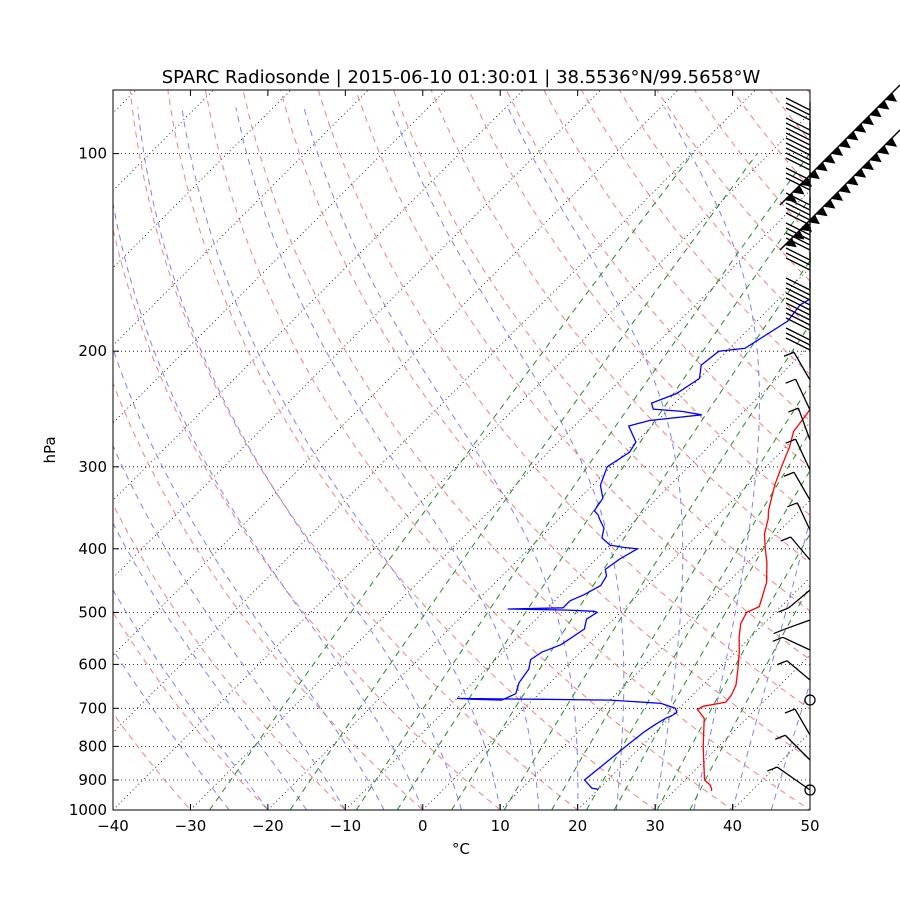  Describe the element at coordinates (346, 826) in the screenshot. I see `x-tick-label: −10` at that location.